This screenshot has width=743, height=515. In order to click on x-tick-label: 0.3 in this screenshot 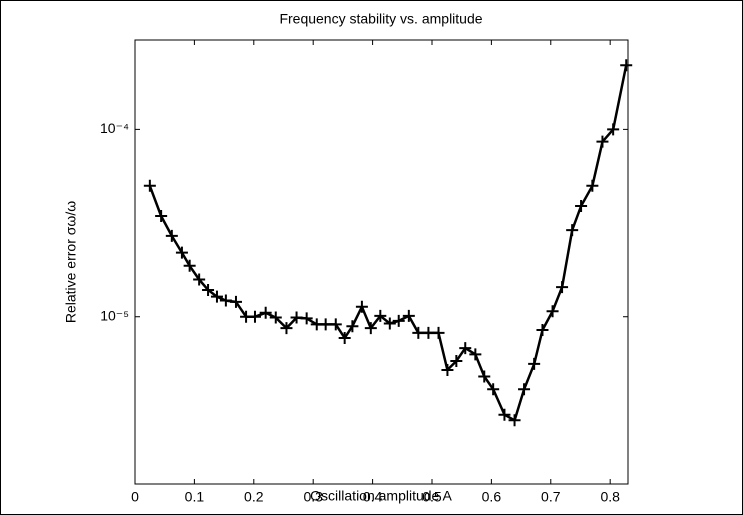, I will do `click(313, 497)`.